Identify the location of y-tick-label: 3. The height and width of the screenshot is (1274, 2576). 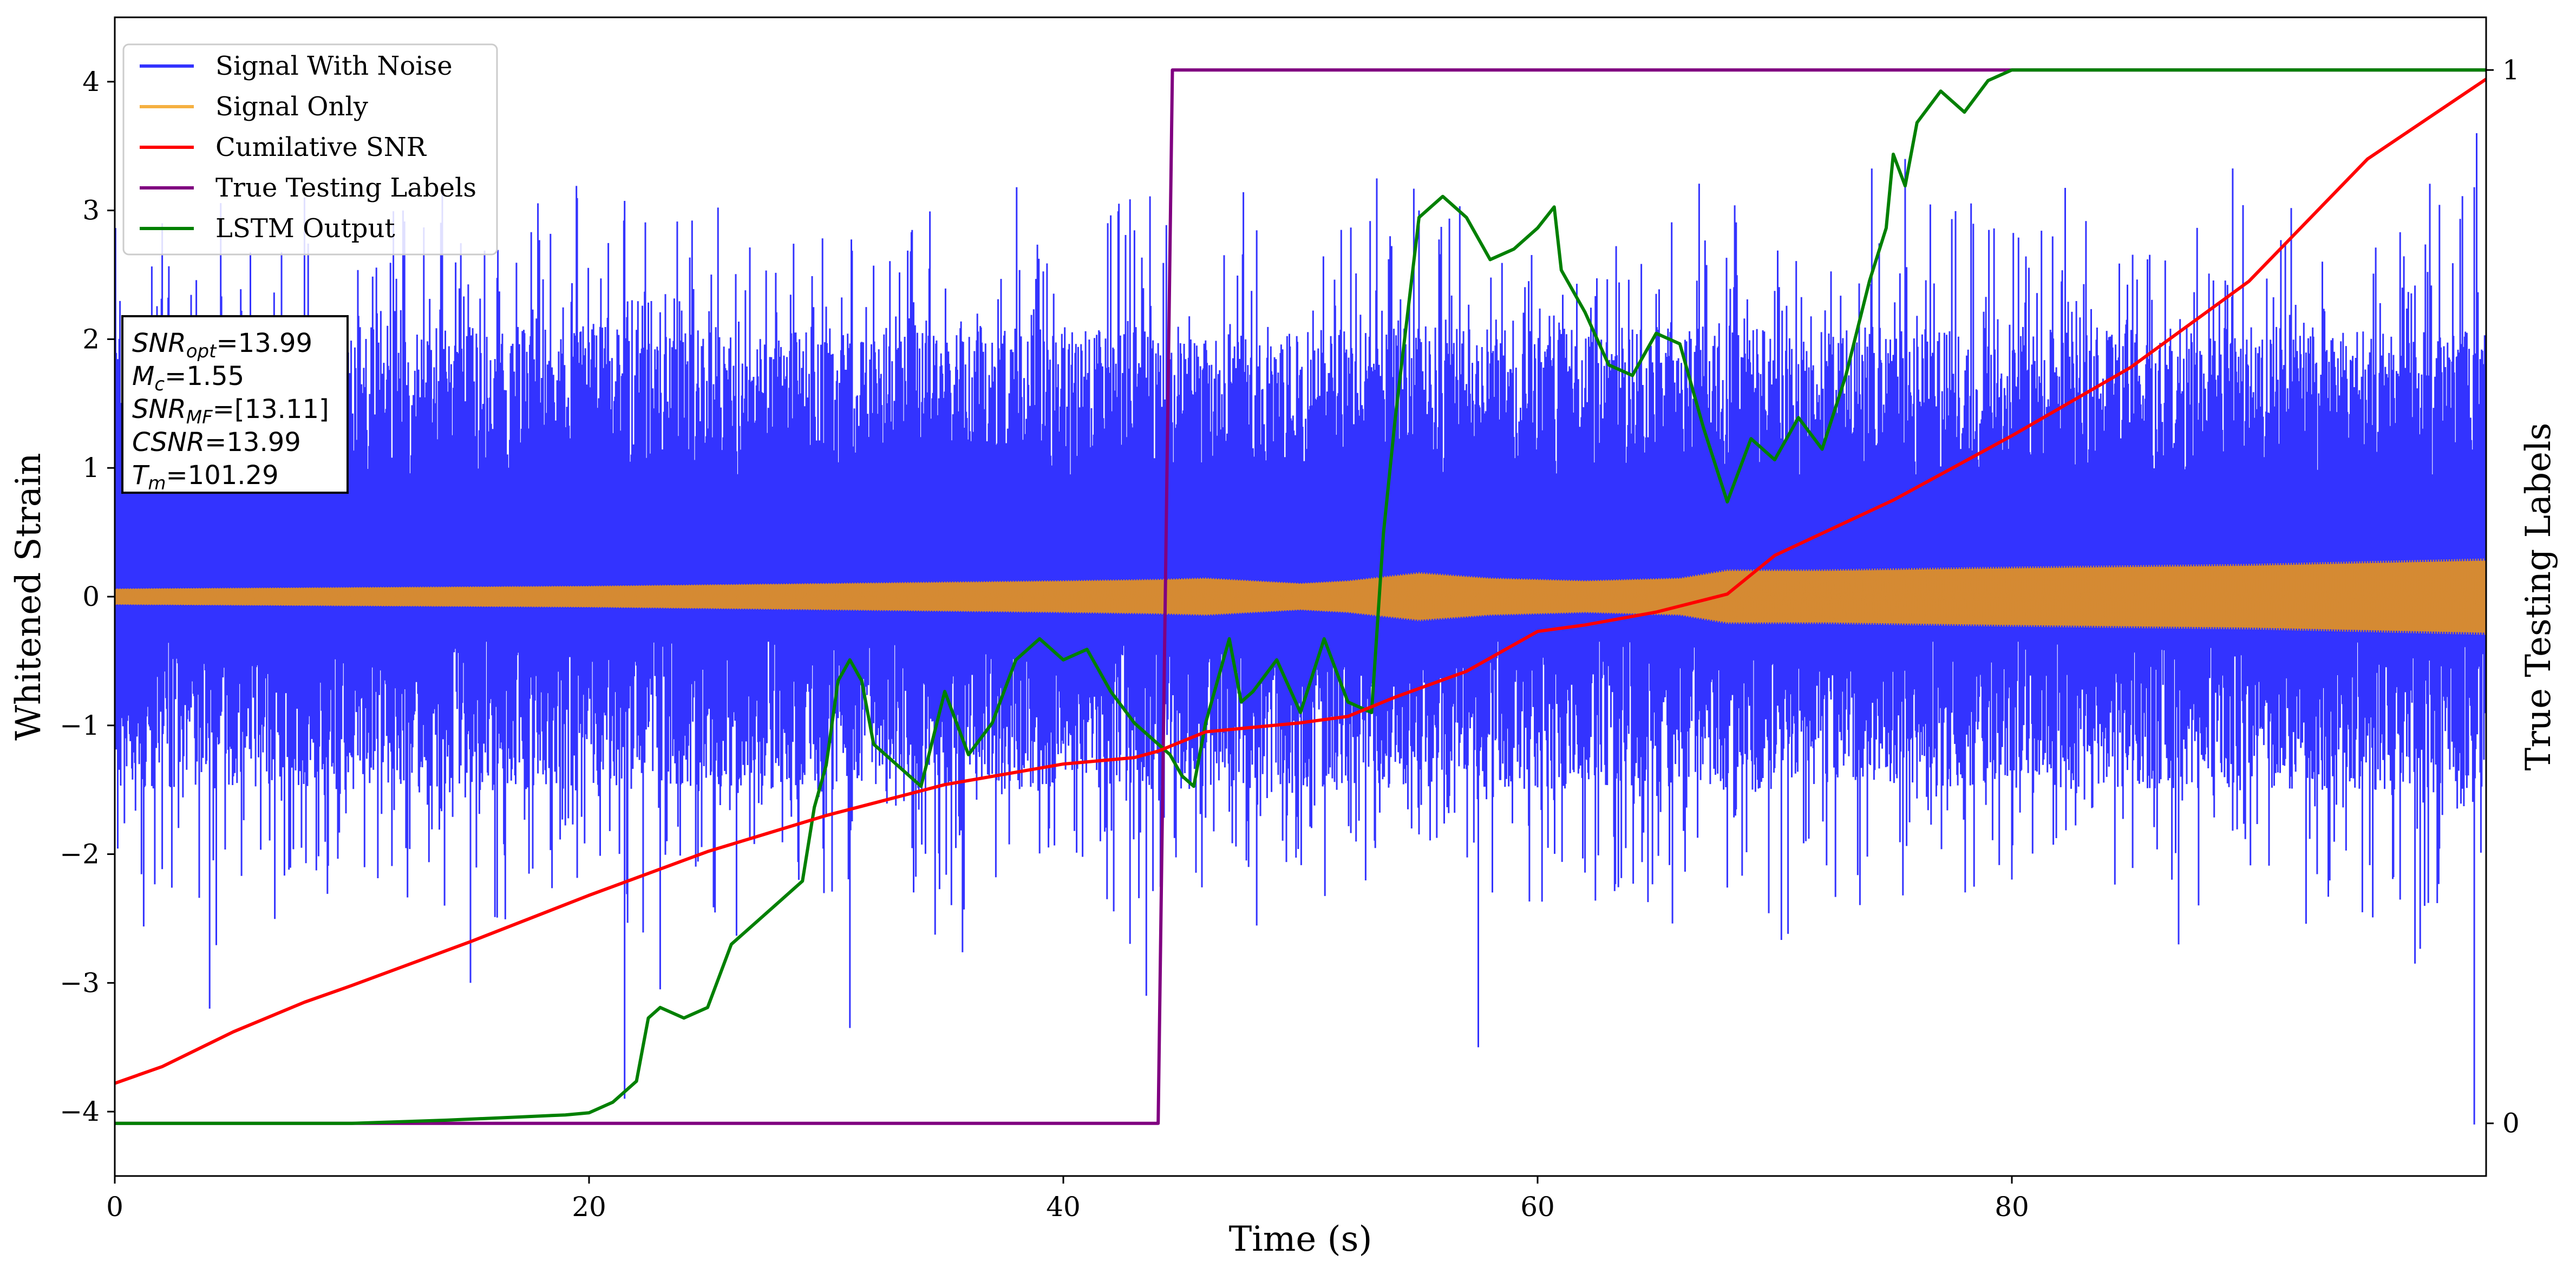
(91, 210).